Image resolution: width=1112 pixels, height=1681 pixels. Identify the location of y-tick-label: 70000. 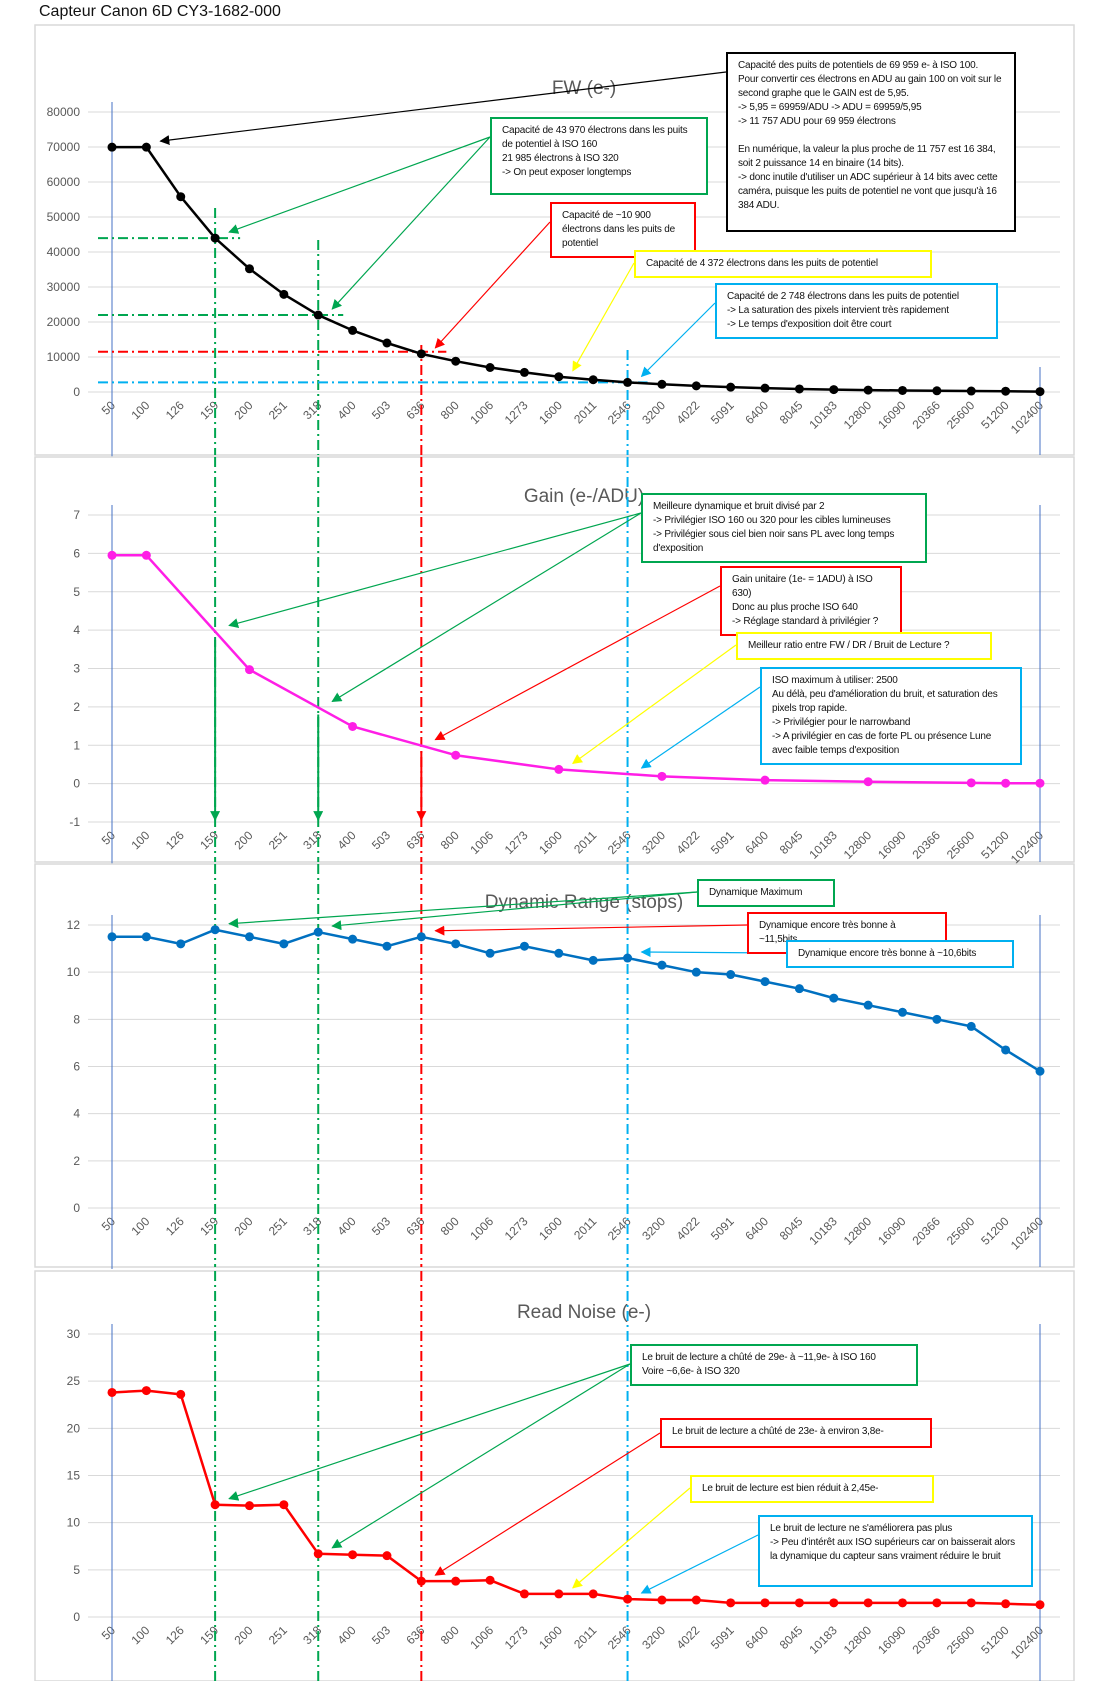
(64, 147).